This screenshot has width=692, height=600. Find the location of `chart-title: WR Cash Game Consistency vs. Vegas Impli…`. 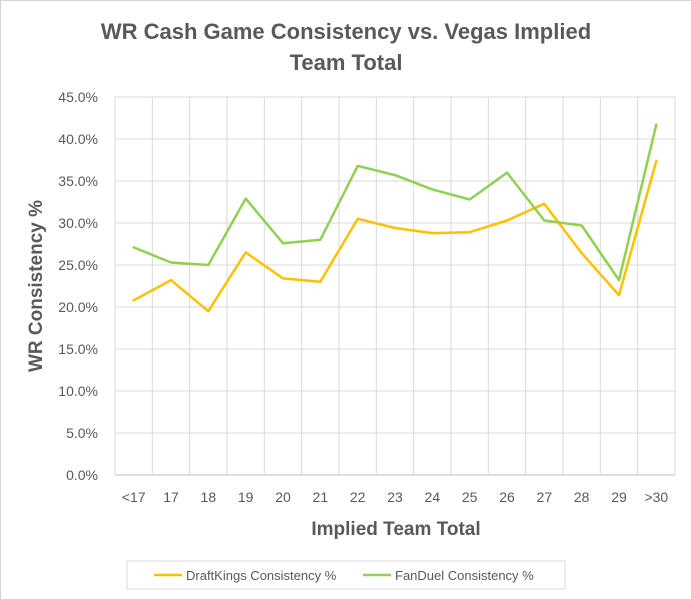

chart-title: WR Cash Game Consistency vs. Vegas Impli… is located at coordinates (346, 47).